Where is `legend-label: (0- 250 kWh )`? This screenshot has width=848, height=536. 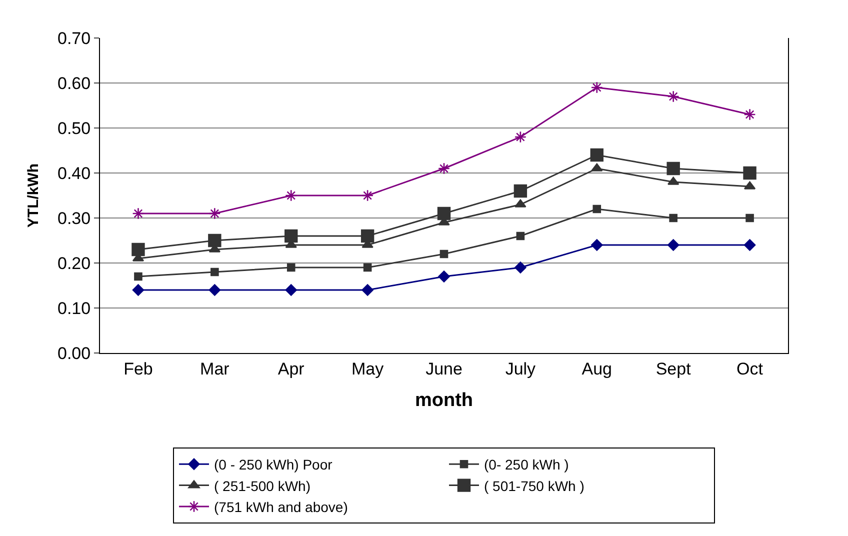
legend-label: (0- 250 kWh ) is located at coordinates (526, 464).